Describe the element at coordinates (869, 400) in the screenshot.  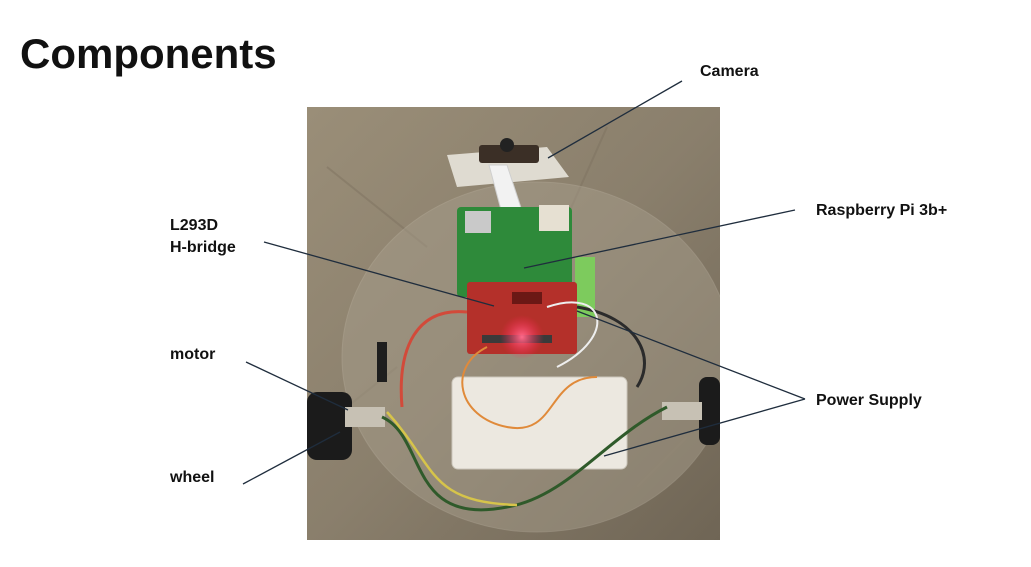
I see `label-power-supply: Power Supply` at that location.